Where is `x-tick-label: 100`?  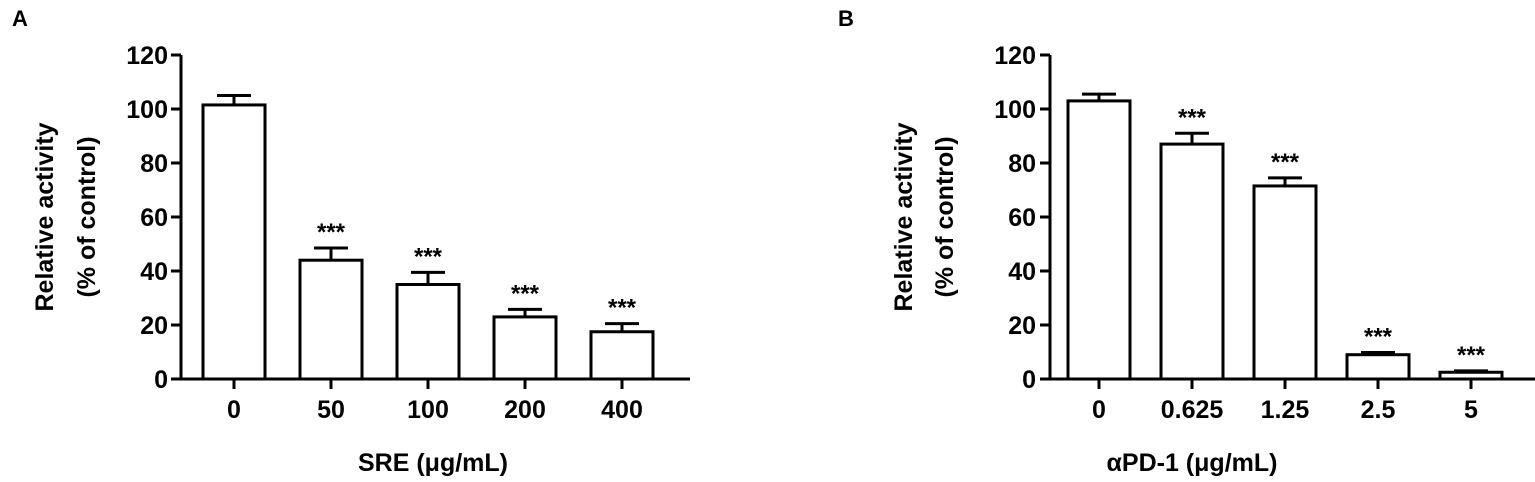 x-tick-label: 100 is located at coordinates (428, 410).